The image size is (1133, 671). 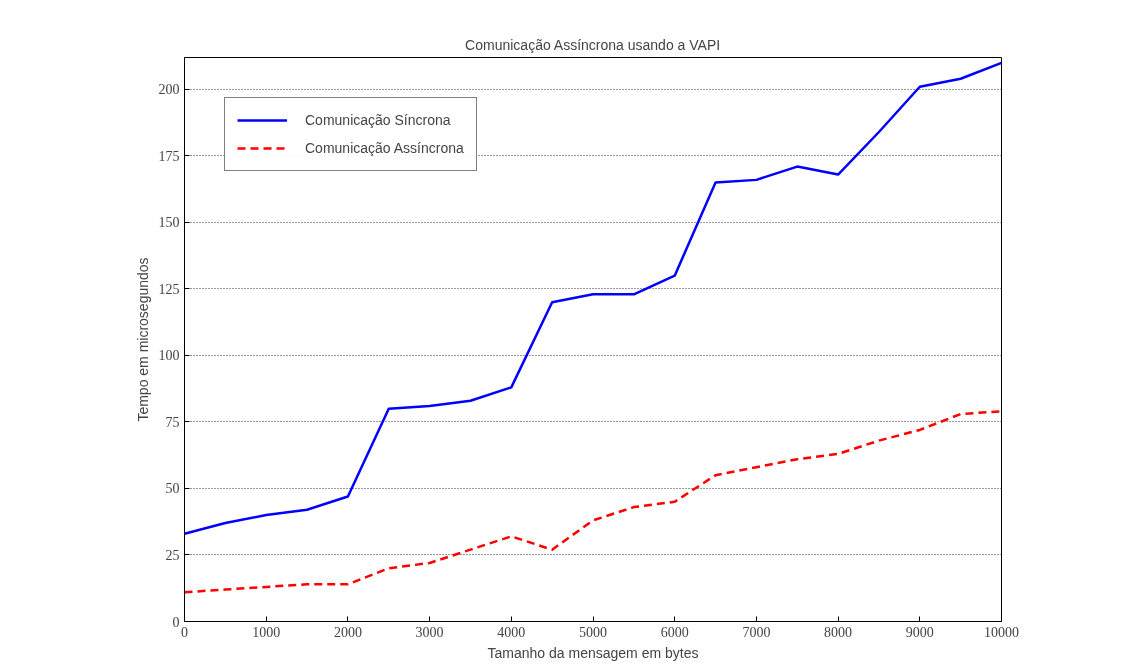 What do you see at coordinates (674, 632) in the screenshot?
I see `x-tick-label: 6000` at bounding box center [674, 632].